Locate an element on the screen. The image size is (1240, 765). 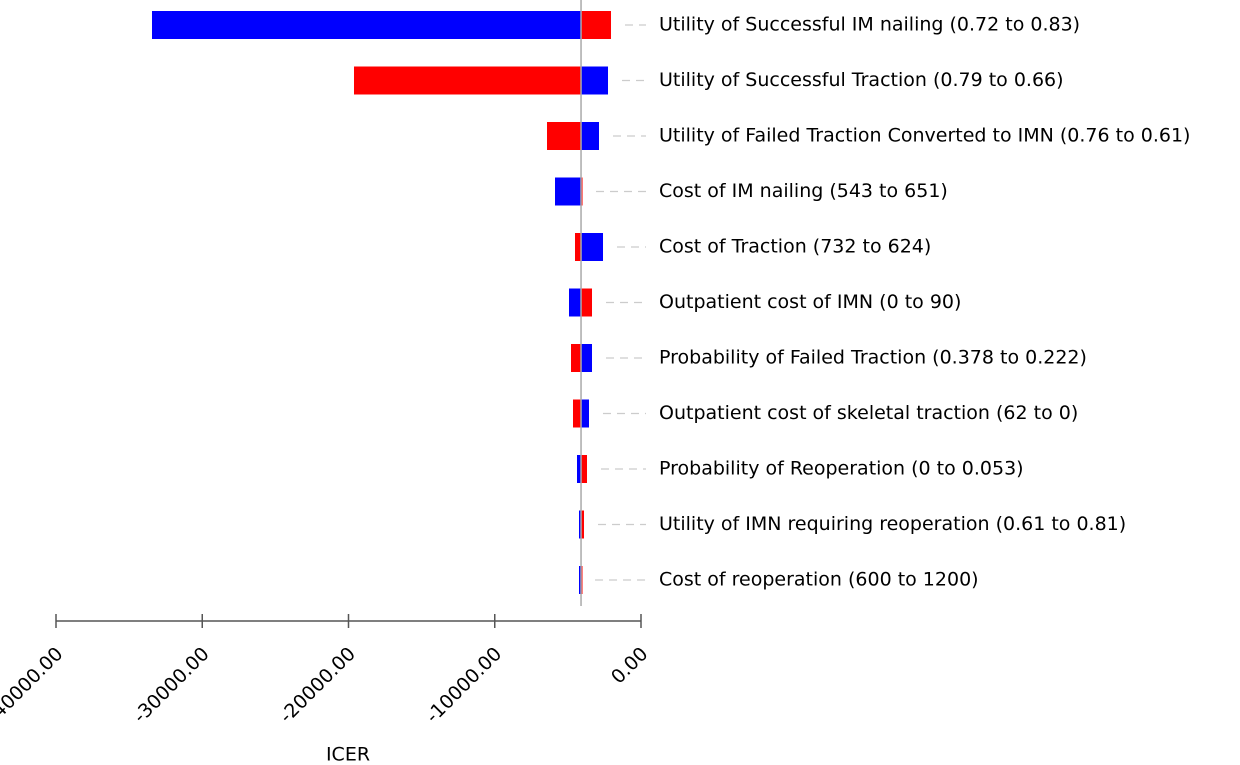
x-tick-label: -40000.00 is located at coordinates (33, 685).